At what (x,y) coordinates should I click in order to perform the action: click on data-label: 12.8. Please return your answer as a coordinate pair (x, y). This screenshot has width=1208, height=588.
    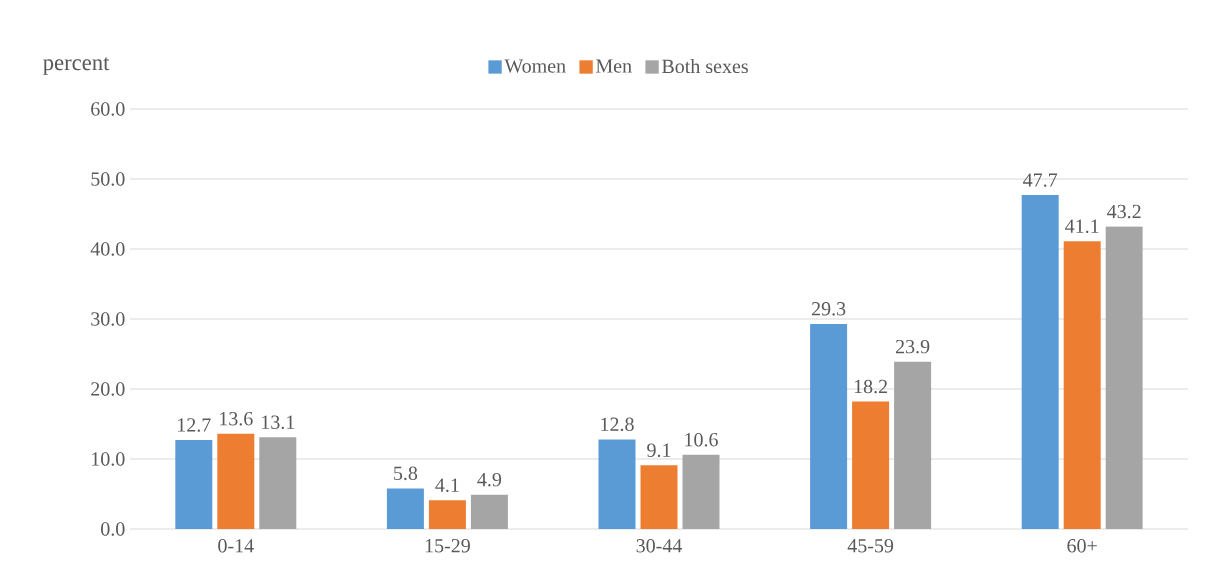
    Looking at the image, I should click on (617, 424).